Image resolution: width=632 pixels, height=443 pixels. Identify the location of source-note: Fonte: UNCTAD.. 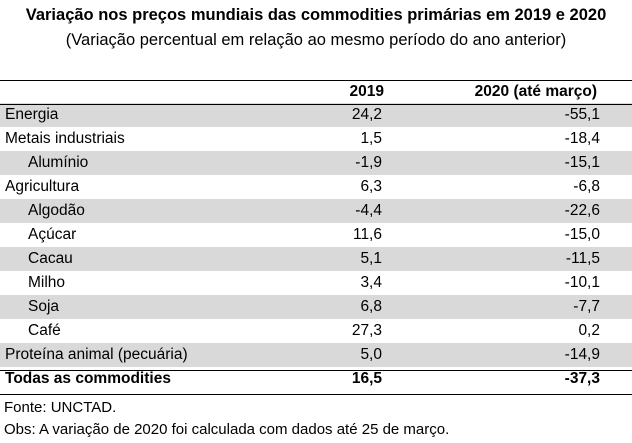
(60, 407).